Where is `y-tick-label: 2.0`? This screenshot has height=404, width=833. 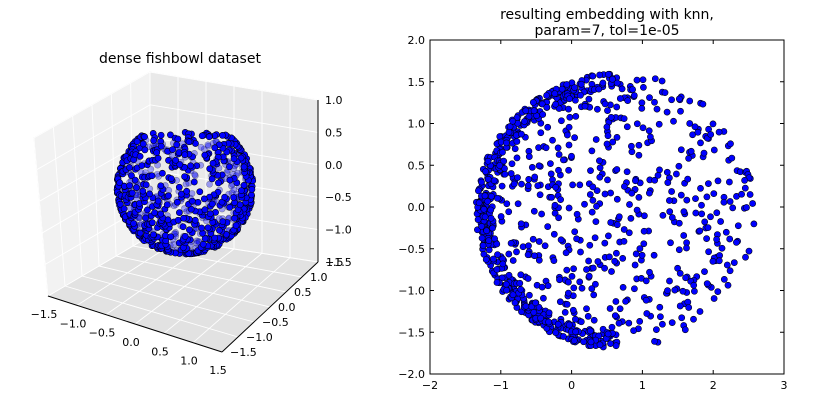 y-tick-label: 2.0 is located at coordinates (417, 40).